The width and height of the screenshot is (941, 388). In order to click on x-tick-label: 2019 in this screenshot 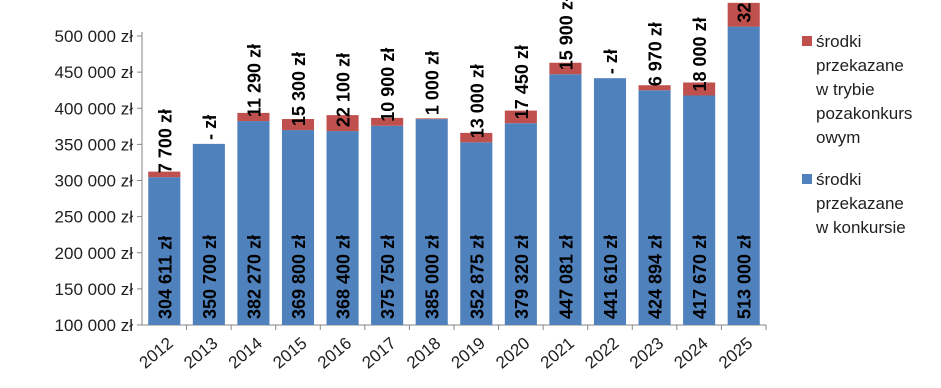, I will do `click(468, 353)`.